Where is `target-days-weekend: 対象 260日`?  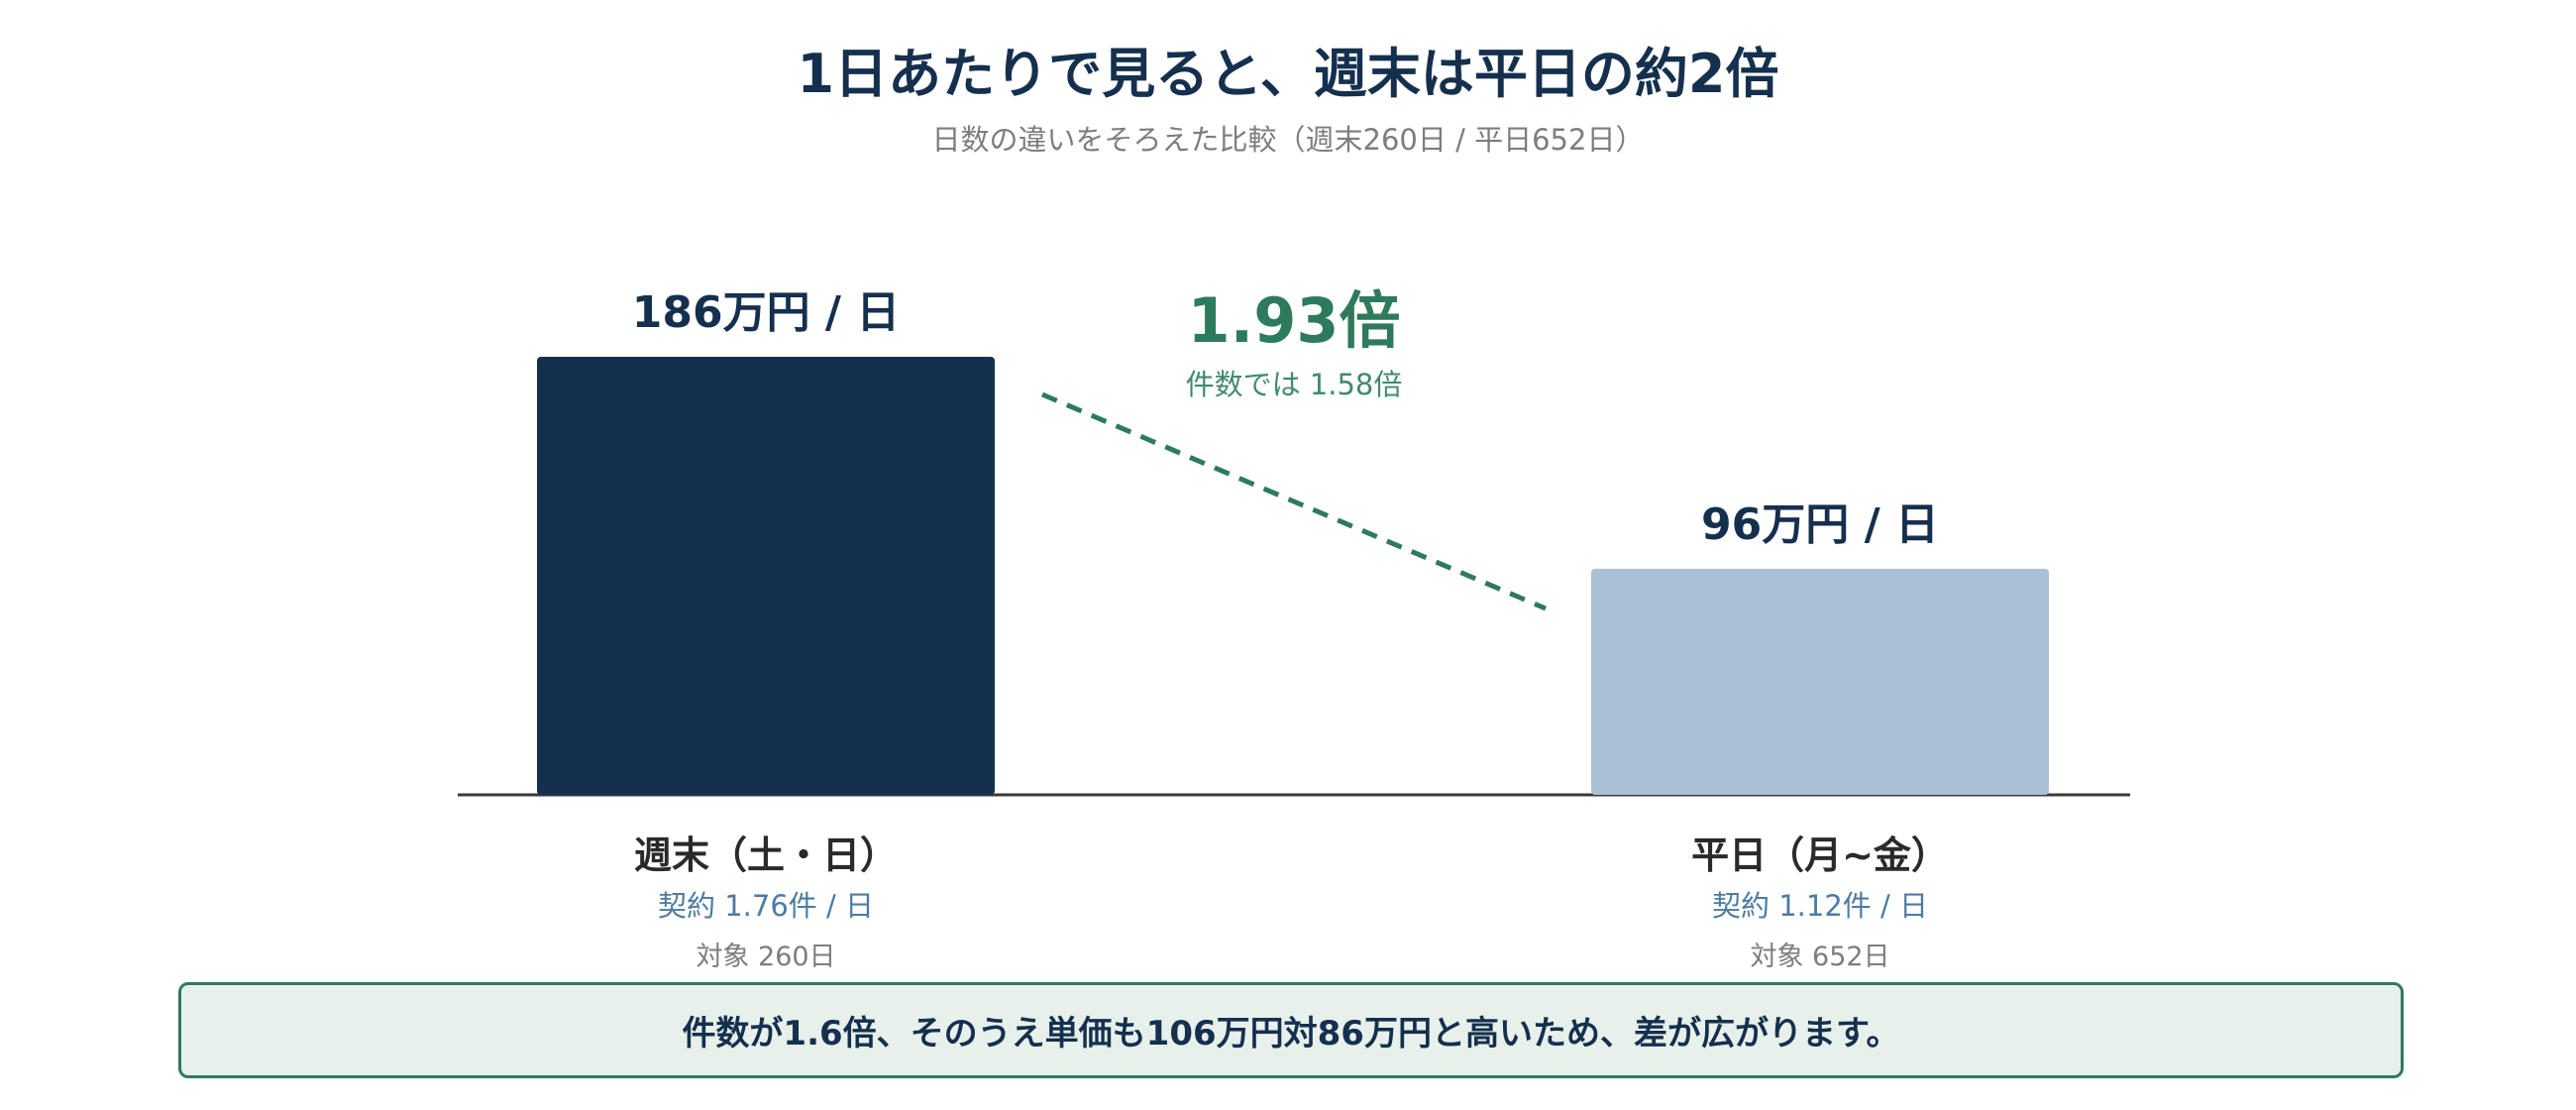
target-days-weekend: 対象 260日 is located at coordinates (766, 957).